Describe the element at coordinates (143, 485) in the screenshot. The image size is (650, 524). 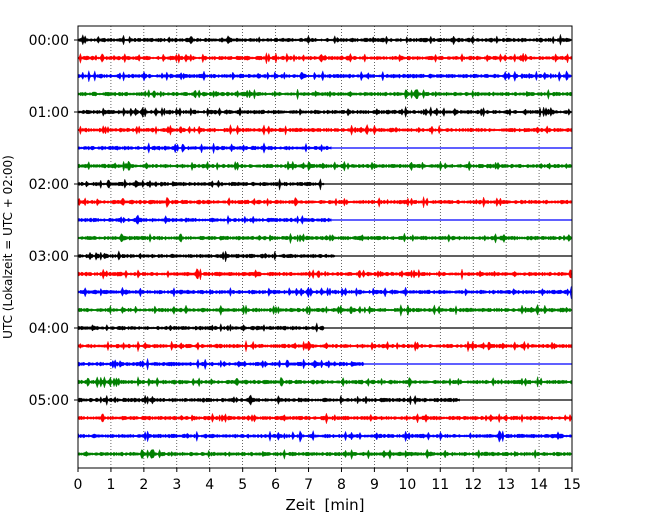
I see `x-tick-label: 2` at that location.